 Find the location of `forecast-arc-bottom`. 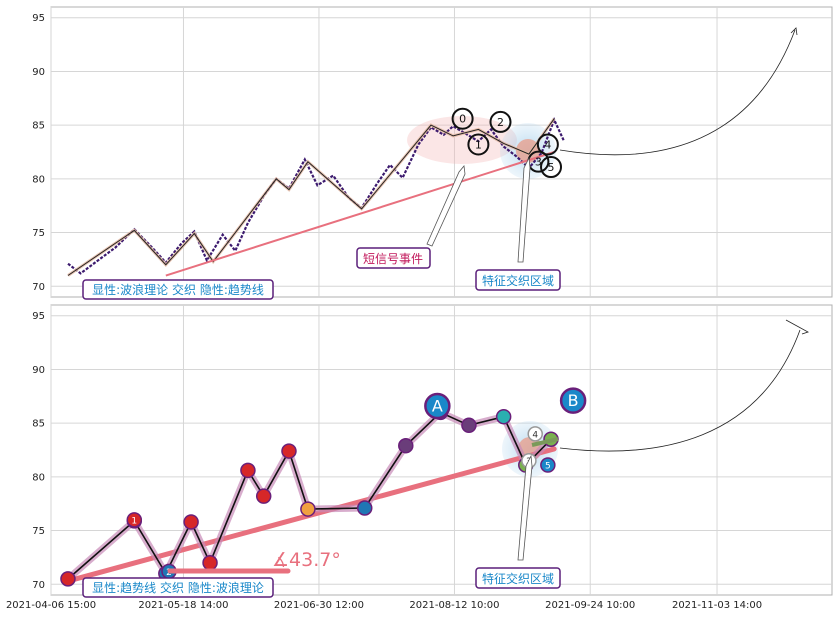

forecast-arc-bottom is located at coordinates (680, 390).